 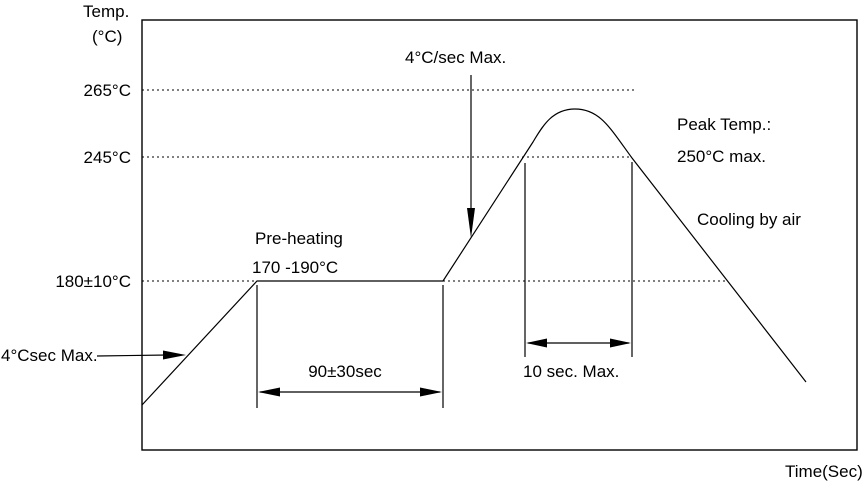 What do you see at coordinates (49, 355) in the screenshot?
I see `initial-ramp-rate-label: 4°Csec Max.` at bounding box center [49, 355].